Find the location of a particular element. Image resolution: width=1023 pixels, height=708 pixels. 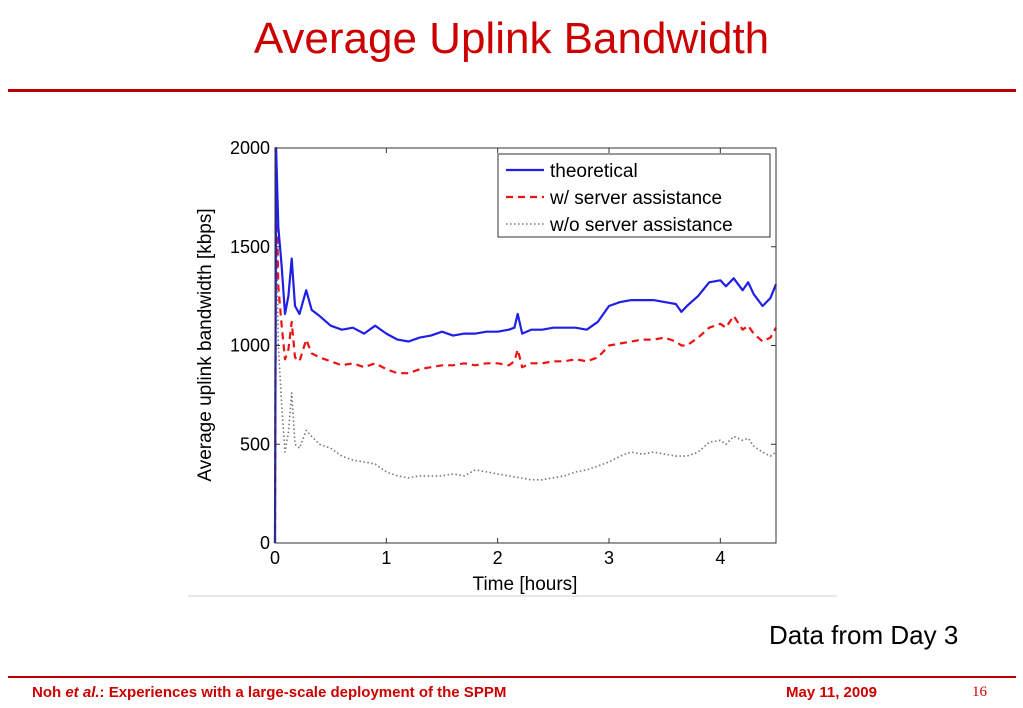

y-tick-label: 500 is located at coordinates (255, 444).